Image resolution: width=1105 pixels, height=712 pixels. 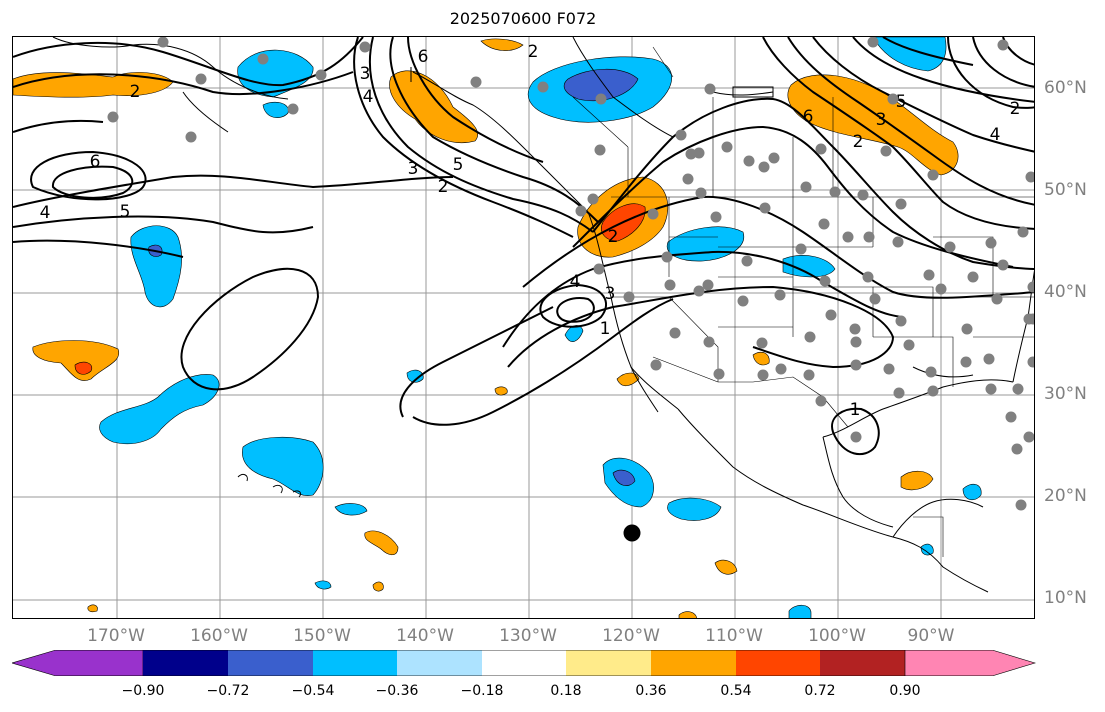 What do you see at coordinates (800, 611) in the screenshot?
I see `blob-blue-small-s` at bounding box center [800, 611].